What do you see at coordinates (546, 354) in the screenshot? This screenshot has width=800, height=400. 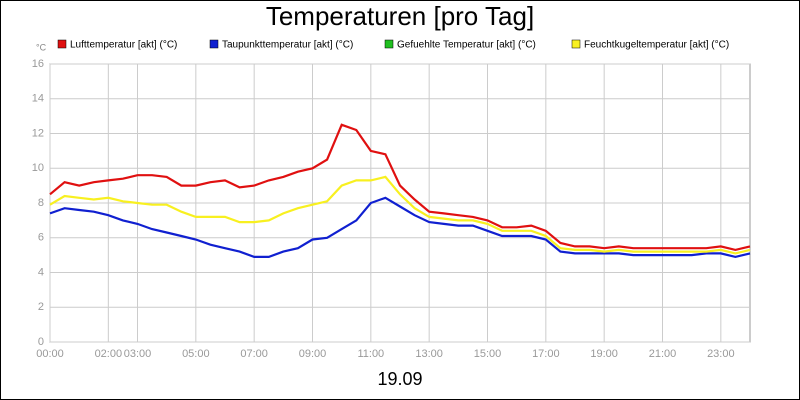 I see `x-tick-label: 17:00` at bounding box center [546, 354].